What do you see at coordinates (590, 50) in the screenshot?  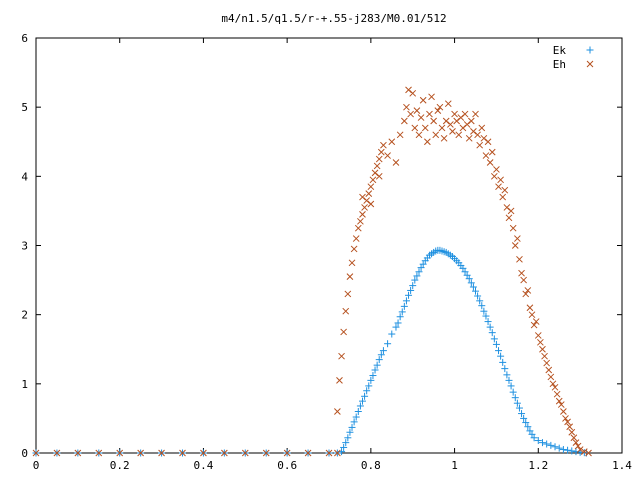 I see `legend-marker-ek` at bounding box center [590, 50].